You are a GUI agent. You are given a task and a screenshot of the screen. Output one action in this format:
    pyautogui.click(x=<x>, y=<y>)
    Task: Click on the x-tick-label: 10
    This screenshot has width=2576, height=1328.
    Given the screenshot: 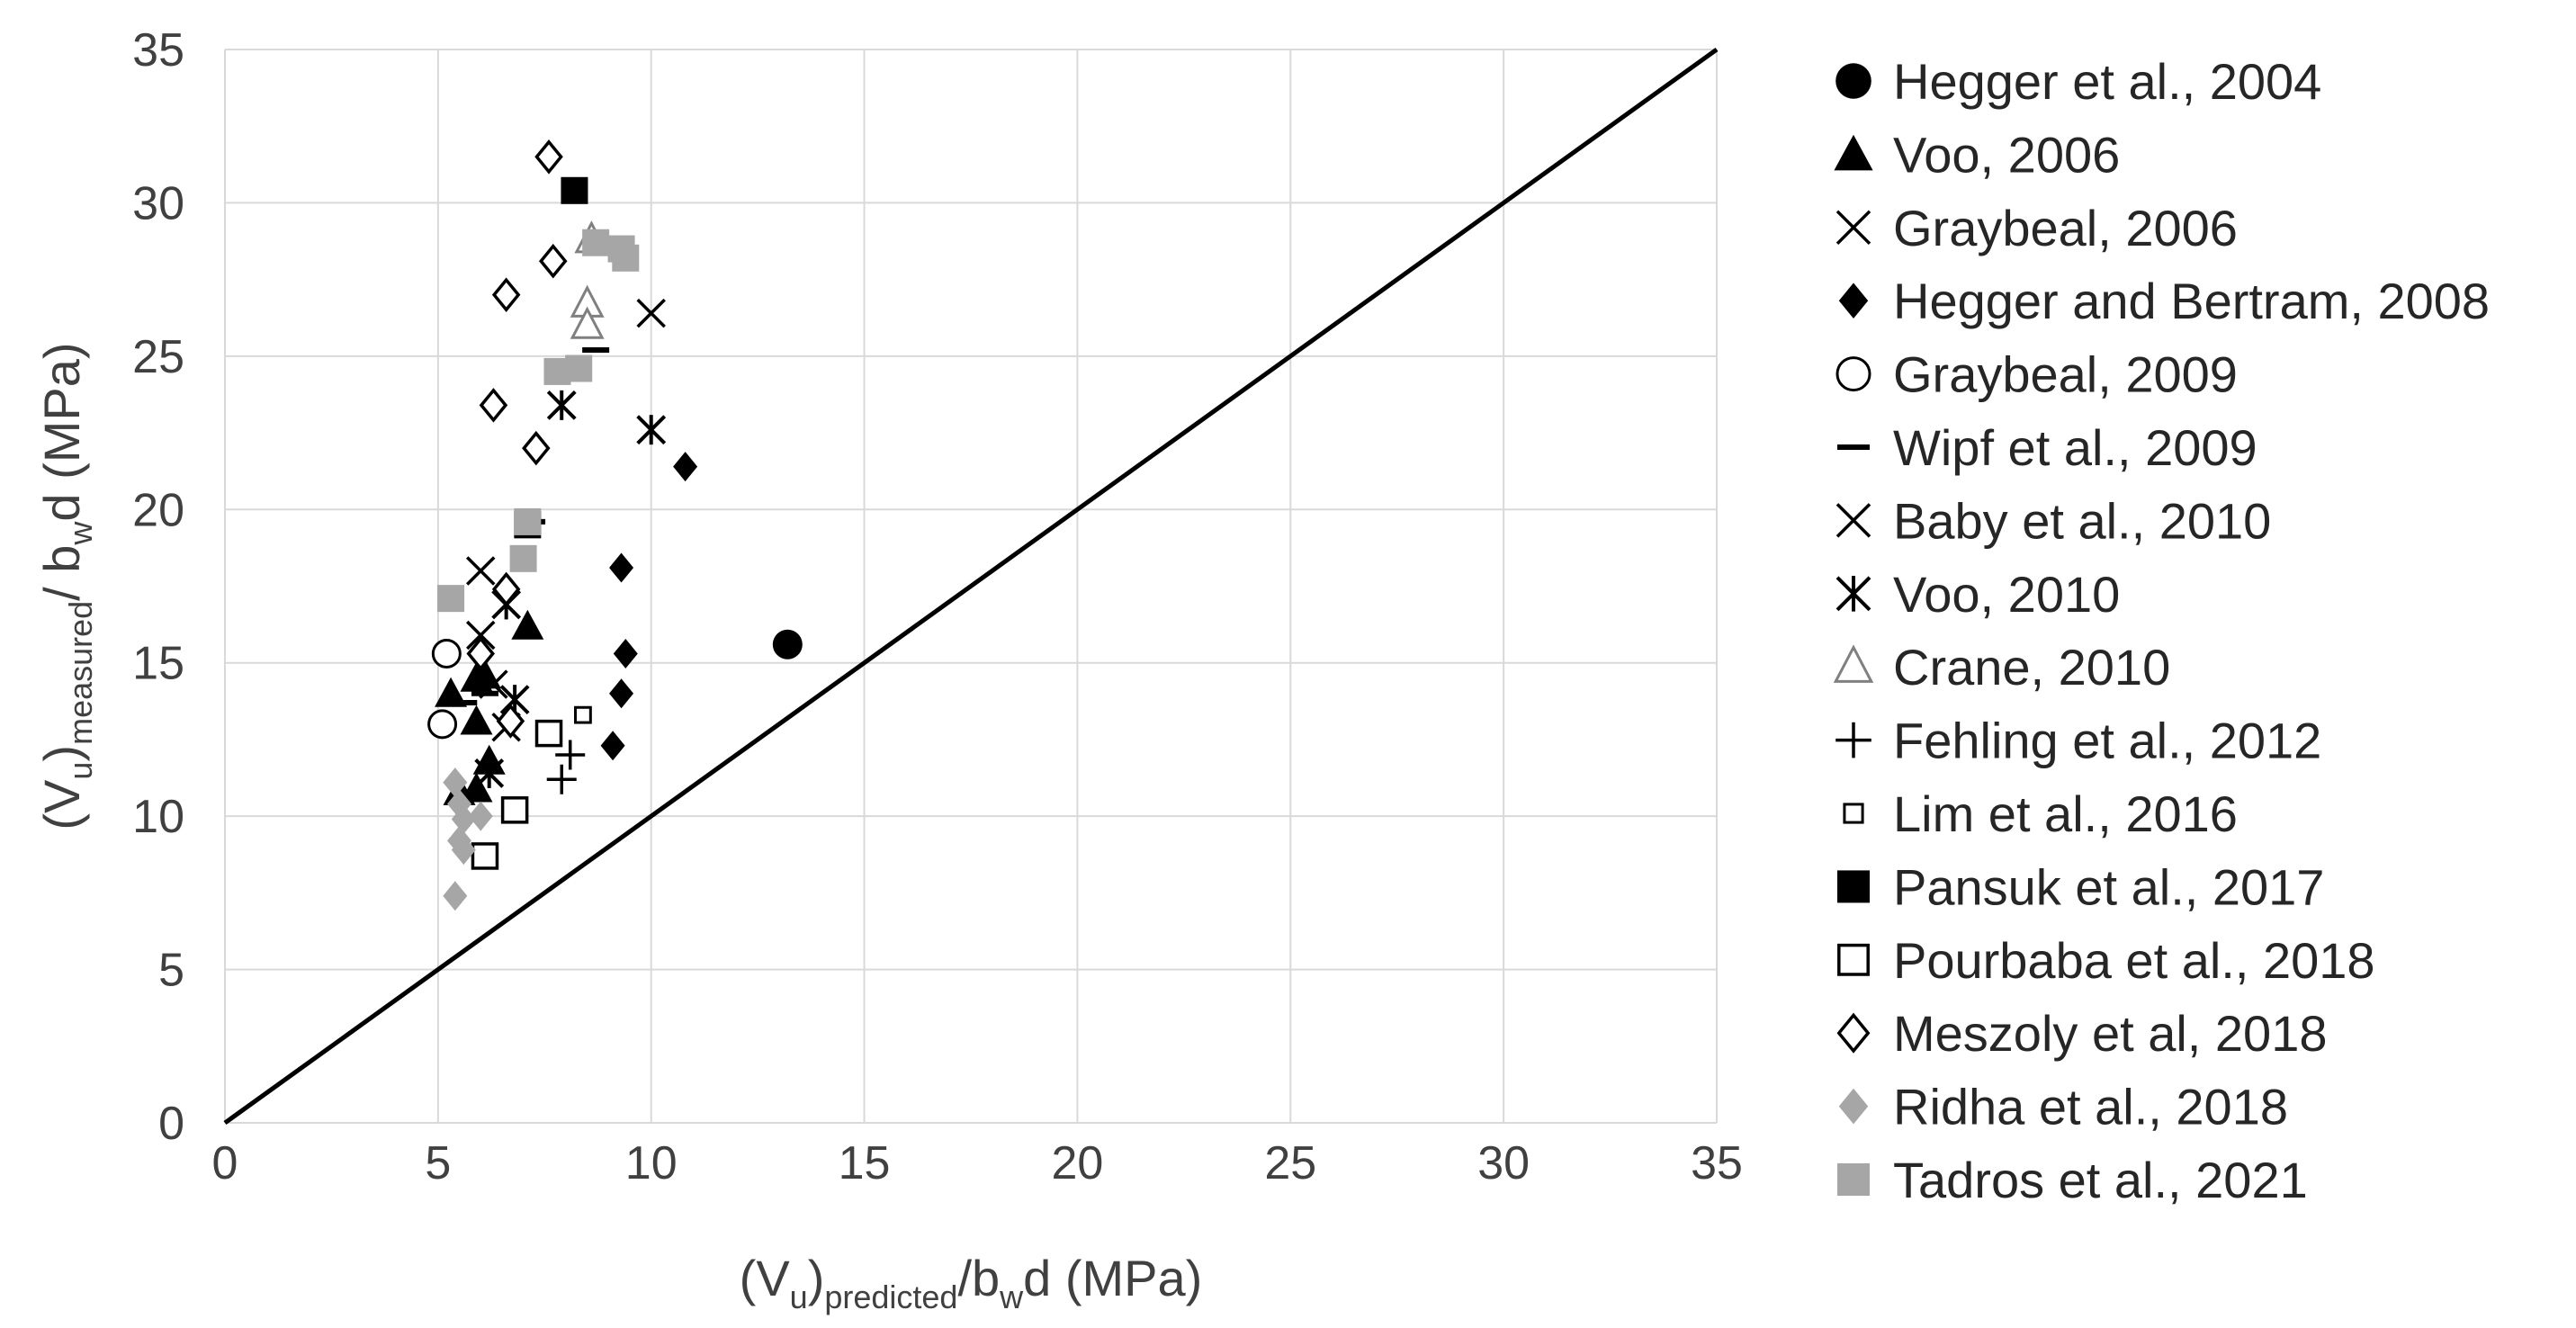 What is the action you would take?
    pyautogui.click(x=652, y=1163)
    